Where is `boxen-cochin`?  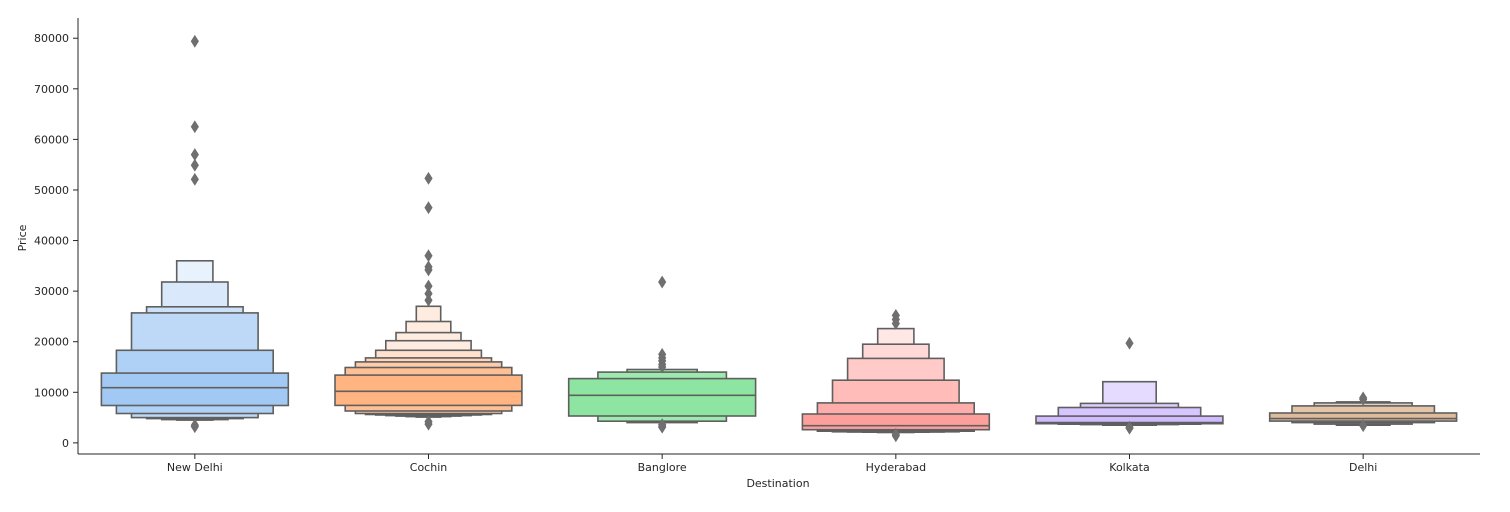
boxen-cochin is located at coordinates (428, 301).